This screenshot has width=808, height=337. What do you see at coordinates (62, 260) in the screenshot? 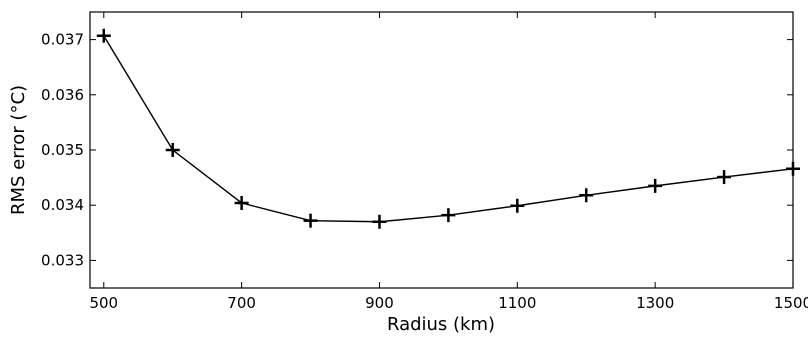
I see `y-tick-label: 0.033` at bounding box center [62, 260].